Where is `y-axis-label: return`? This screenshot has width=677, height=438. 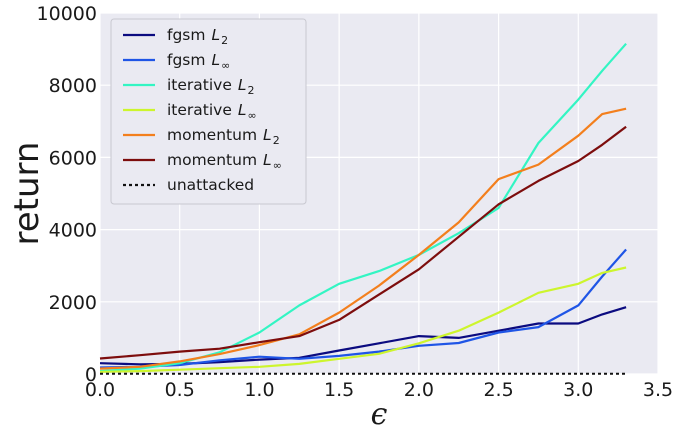 y-axis-label: return is located at coordinates (27, 194).